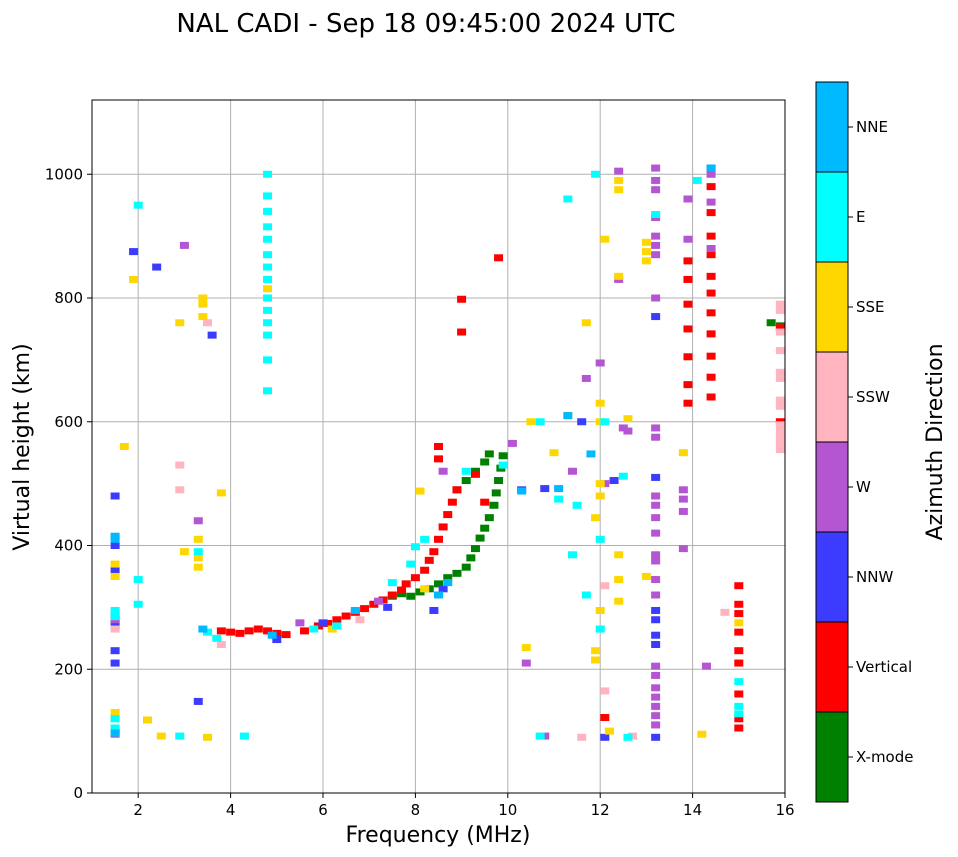 The height and width of the screenshot is (857, 958). I want to click on colorbar-tick-label: SSE, so click(870, 307).